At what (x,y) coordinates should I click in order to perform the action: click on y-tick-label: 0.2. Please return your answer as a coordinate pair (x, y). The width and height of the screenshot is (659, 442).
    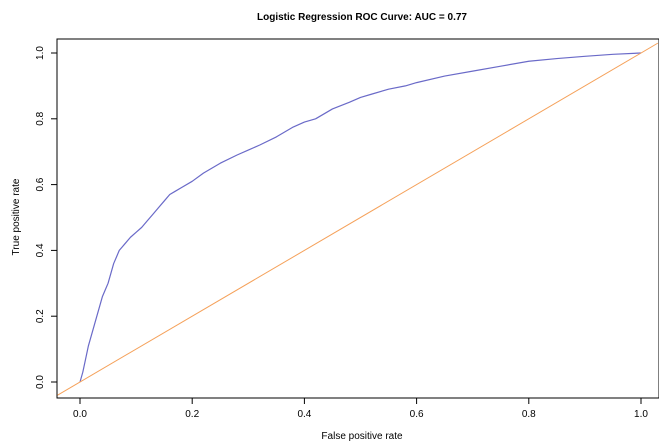
    Looking at the image, I should click on (40, 316).